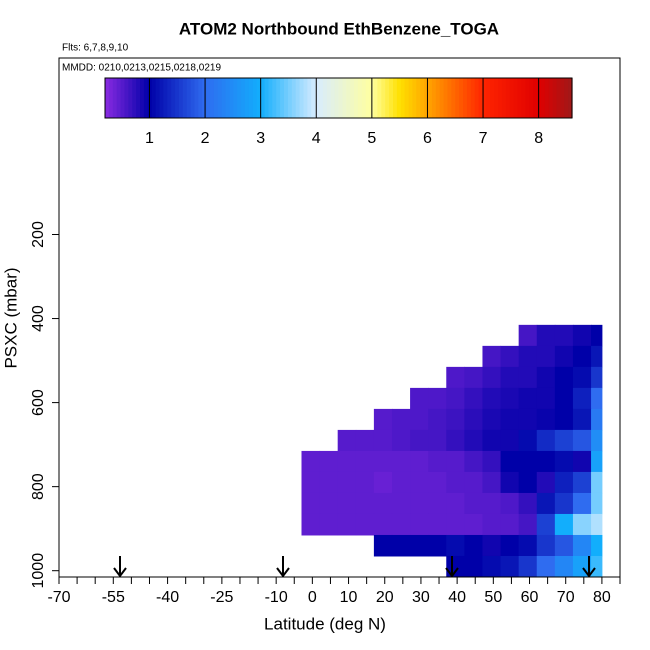 The height and width of the screenshot is (650, 650). What do you see at coordinates (339, 28) in the screenshot?
I see `chart-title: ATOM2 Northbound EthBenzene_TOGA` at bounding box center [339, 28].